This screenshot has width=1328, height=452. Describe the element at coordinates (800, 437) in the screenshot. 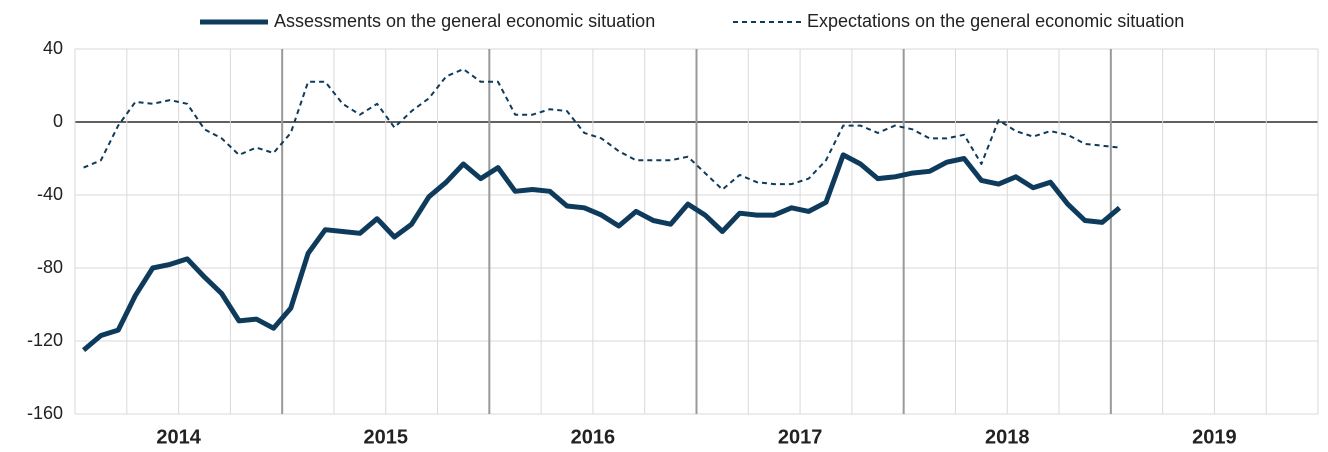

I see `x-tick-label: 2017` at that location.